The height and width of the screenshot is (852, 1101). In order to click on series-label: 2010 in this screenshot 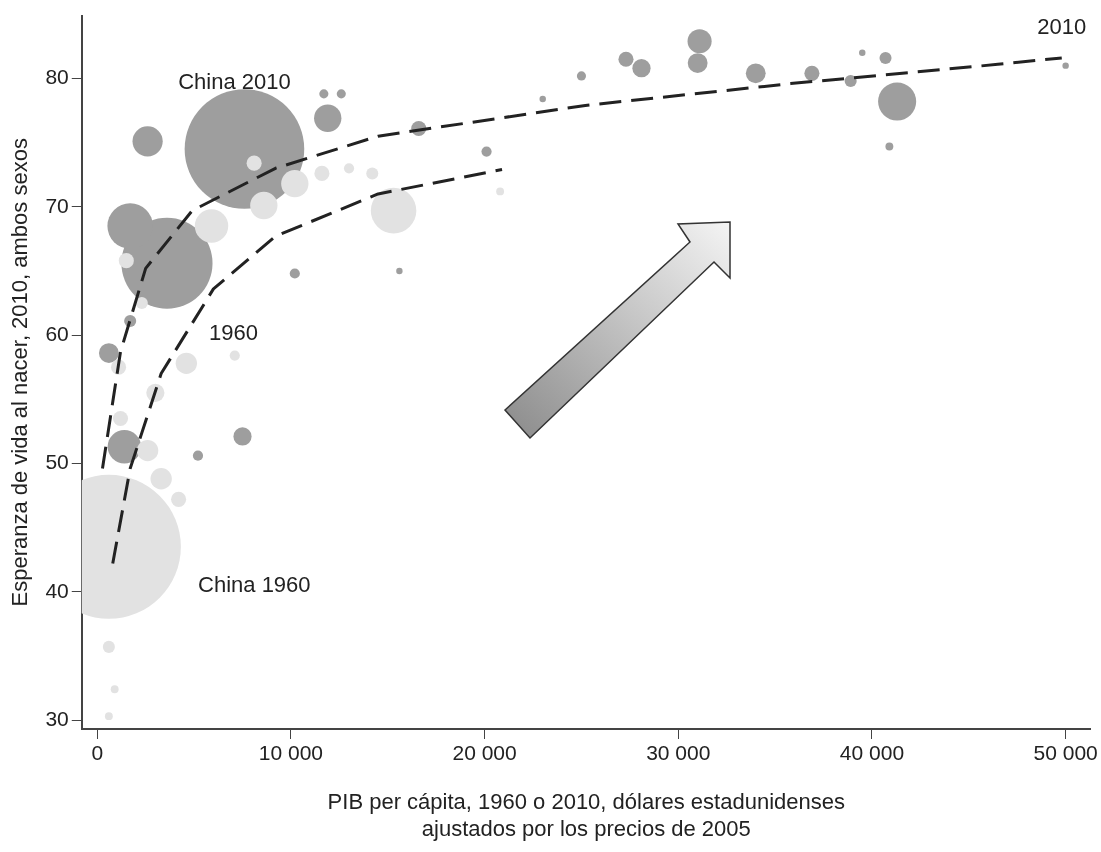, I will do `click(1062, 26)`.